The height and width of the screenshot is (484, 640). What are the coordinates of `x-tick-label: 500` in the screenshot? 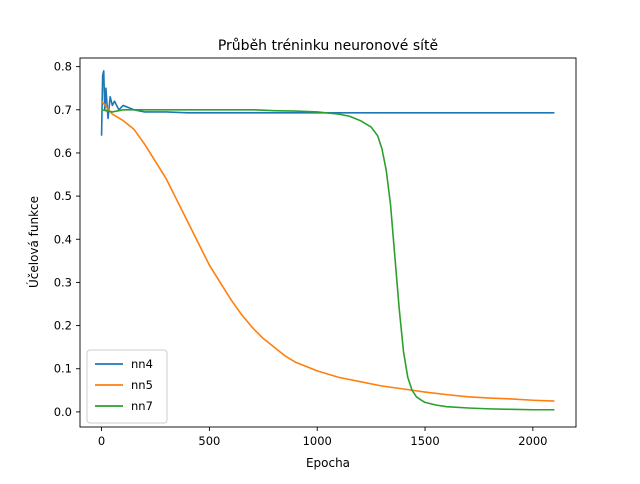 It's located at (209, 441).